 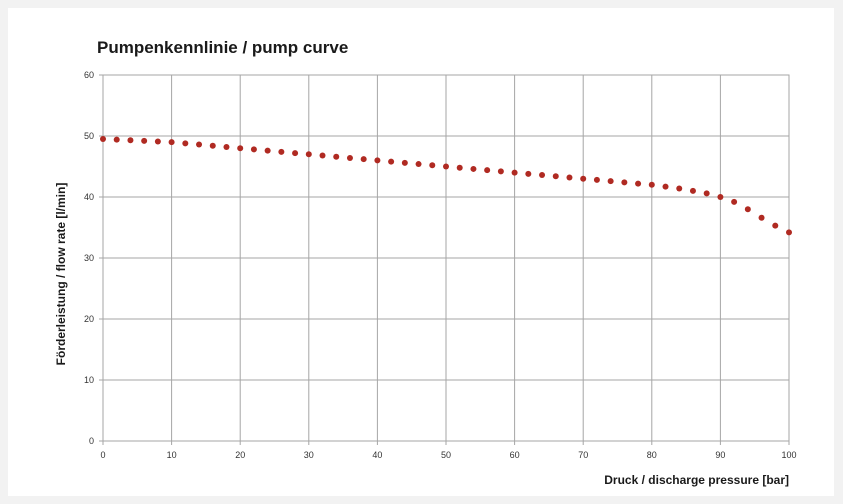 What do you see at coordinates (89, 136) in the screenshot?
I see `y-tick-label: 50` at bounding box center [89, 136].